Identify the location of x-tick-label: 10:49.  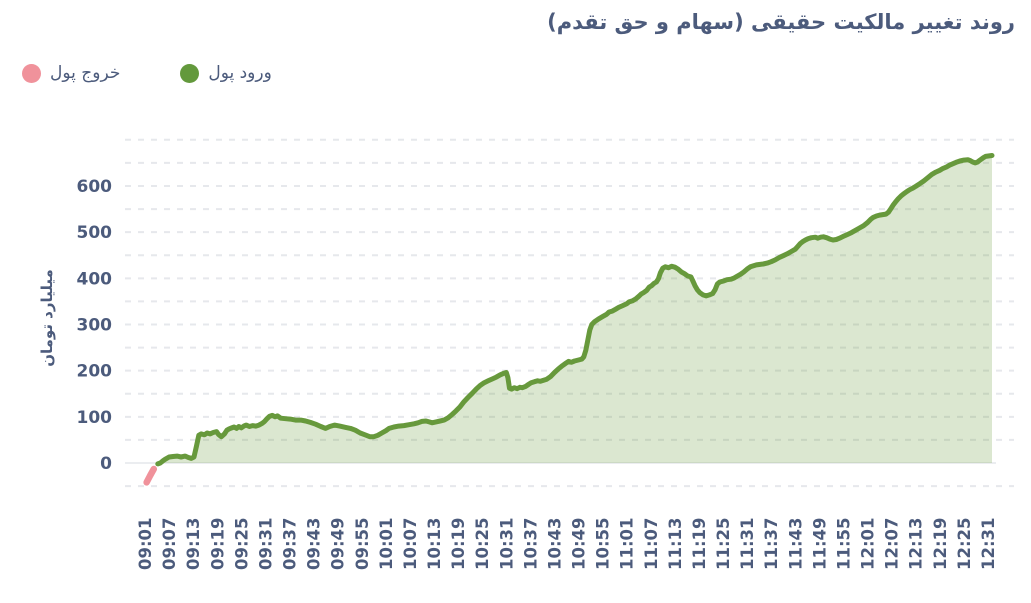
(579, 543).